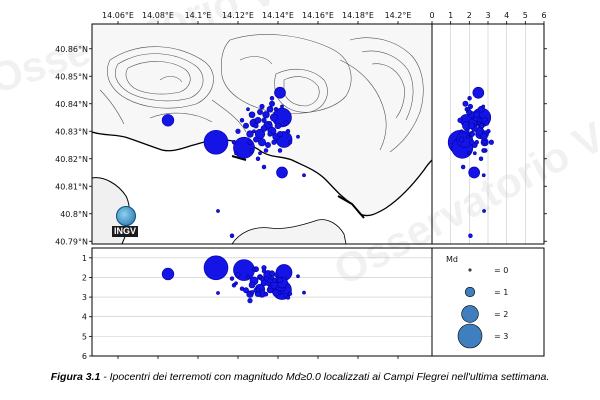  Describe the element at coordinates (84, 317) in the screenshot. I see `section-y-tick-label: 4` at that location.